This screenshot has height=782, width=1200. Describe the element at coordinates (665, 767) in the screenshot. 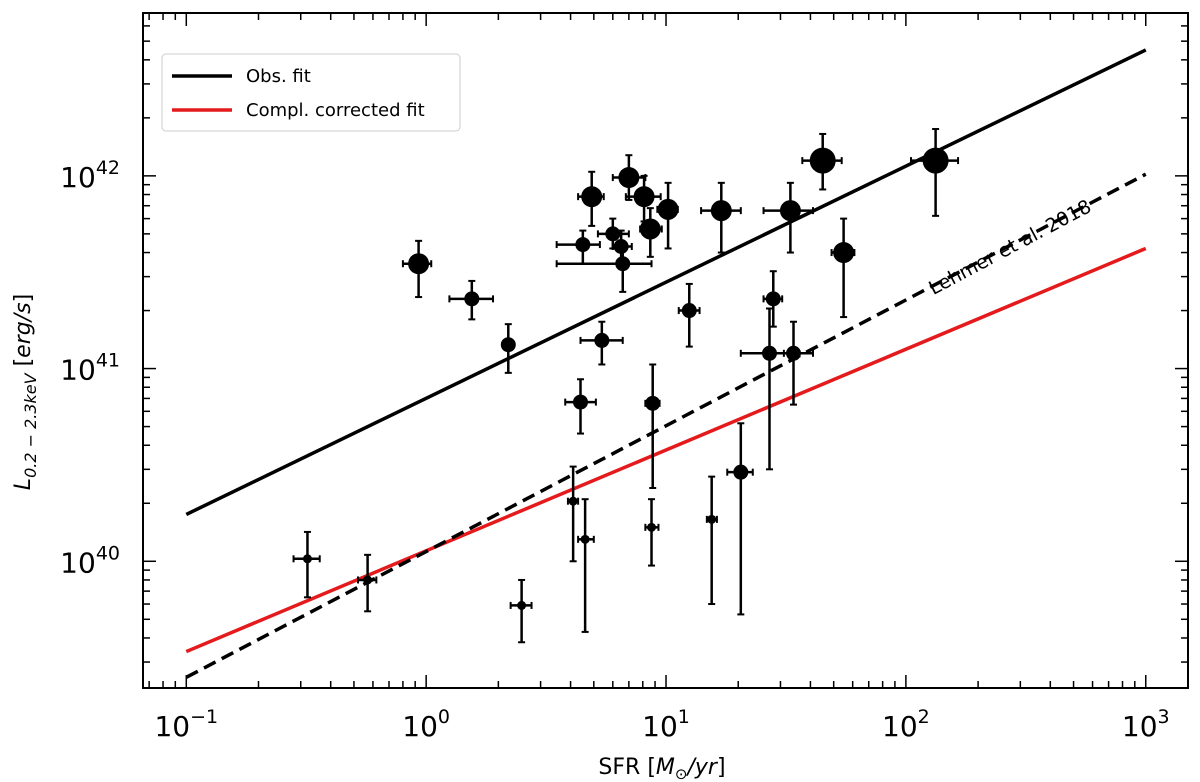

I see `x-axis-label-unit: M` at that location.